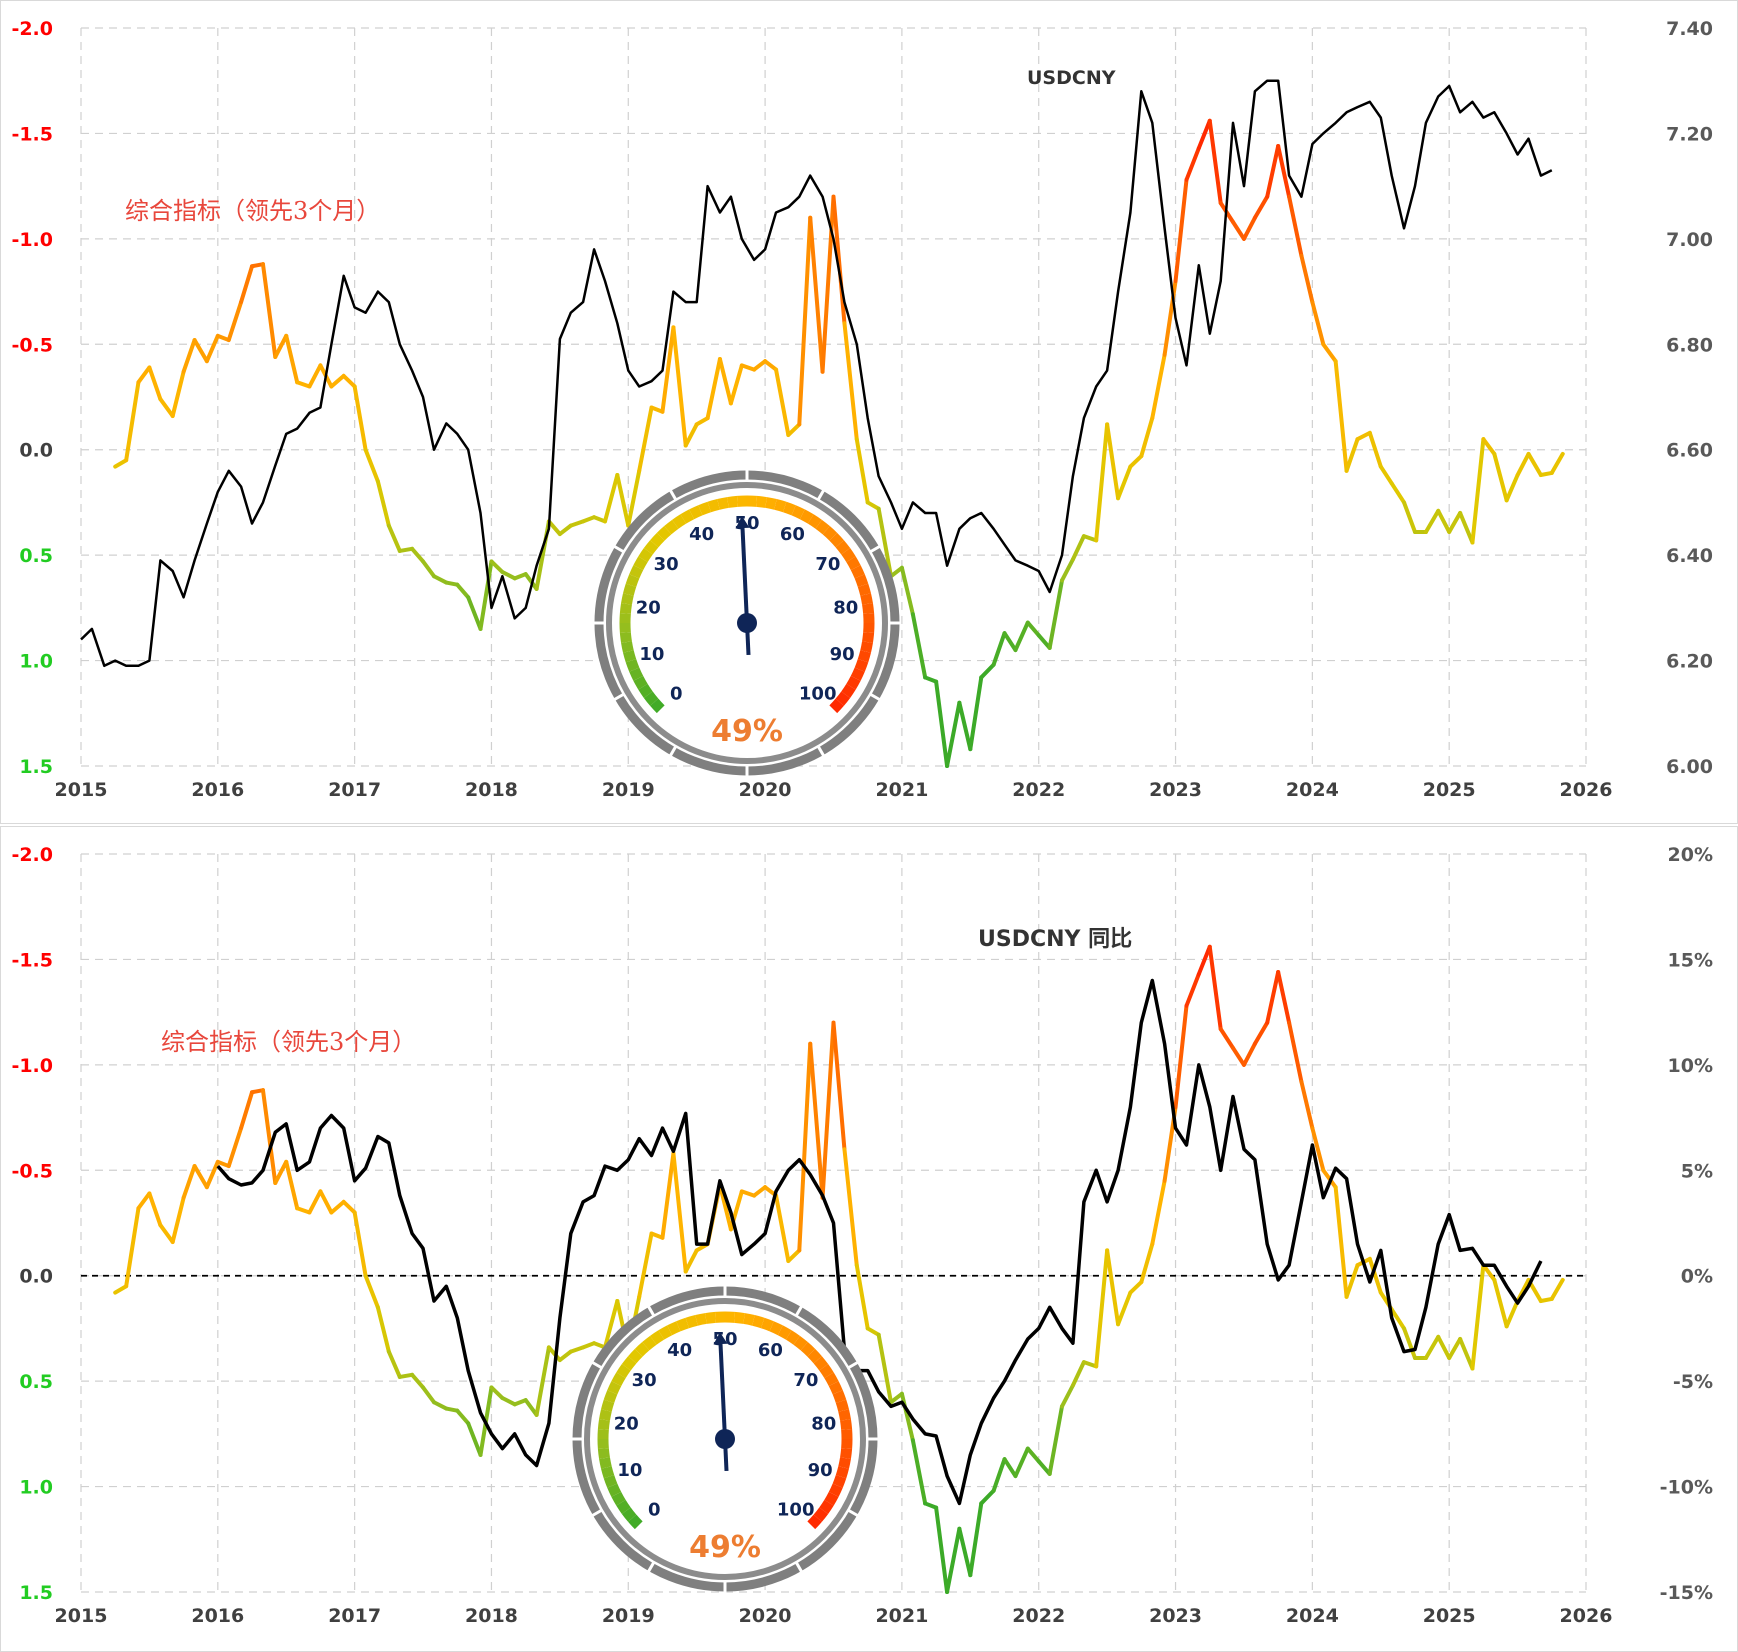  Describe the element at coordinates (901, 1616) in the screenshot. I see `x-axis-tick-label: 2021` at that location.